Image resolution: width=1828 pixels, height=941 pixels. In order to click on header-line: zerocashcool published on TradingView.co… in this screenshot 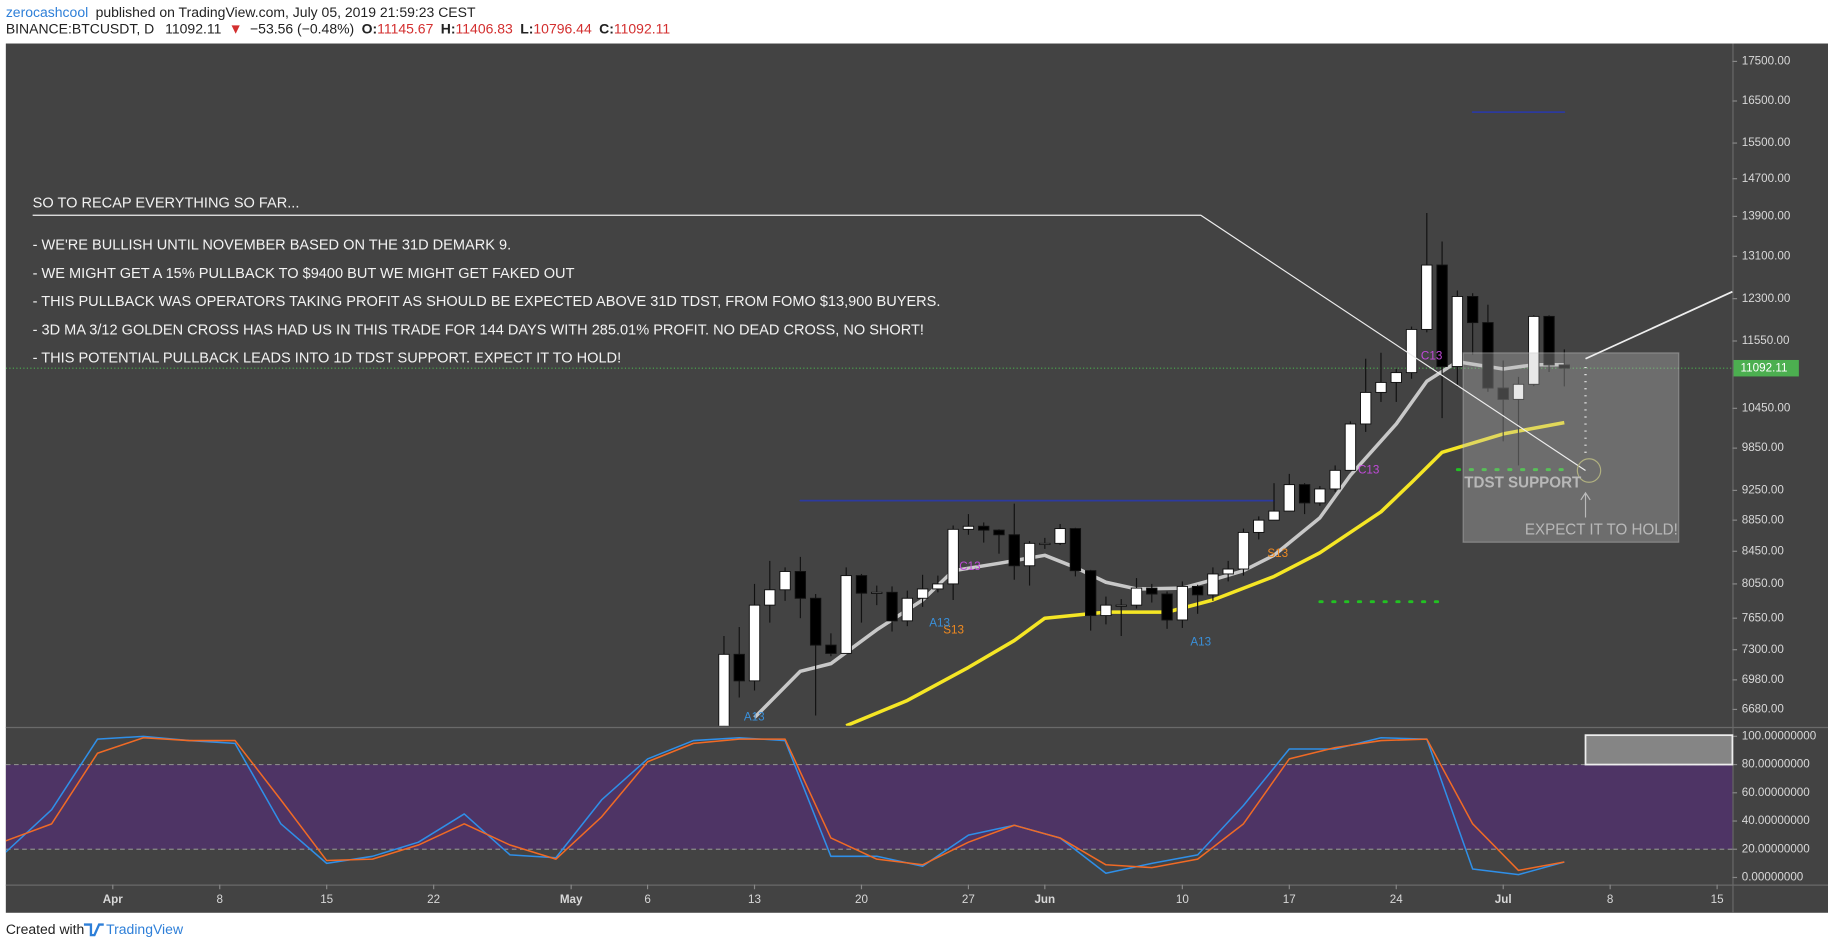, I will do `click(241, 12)`.